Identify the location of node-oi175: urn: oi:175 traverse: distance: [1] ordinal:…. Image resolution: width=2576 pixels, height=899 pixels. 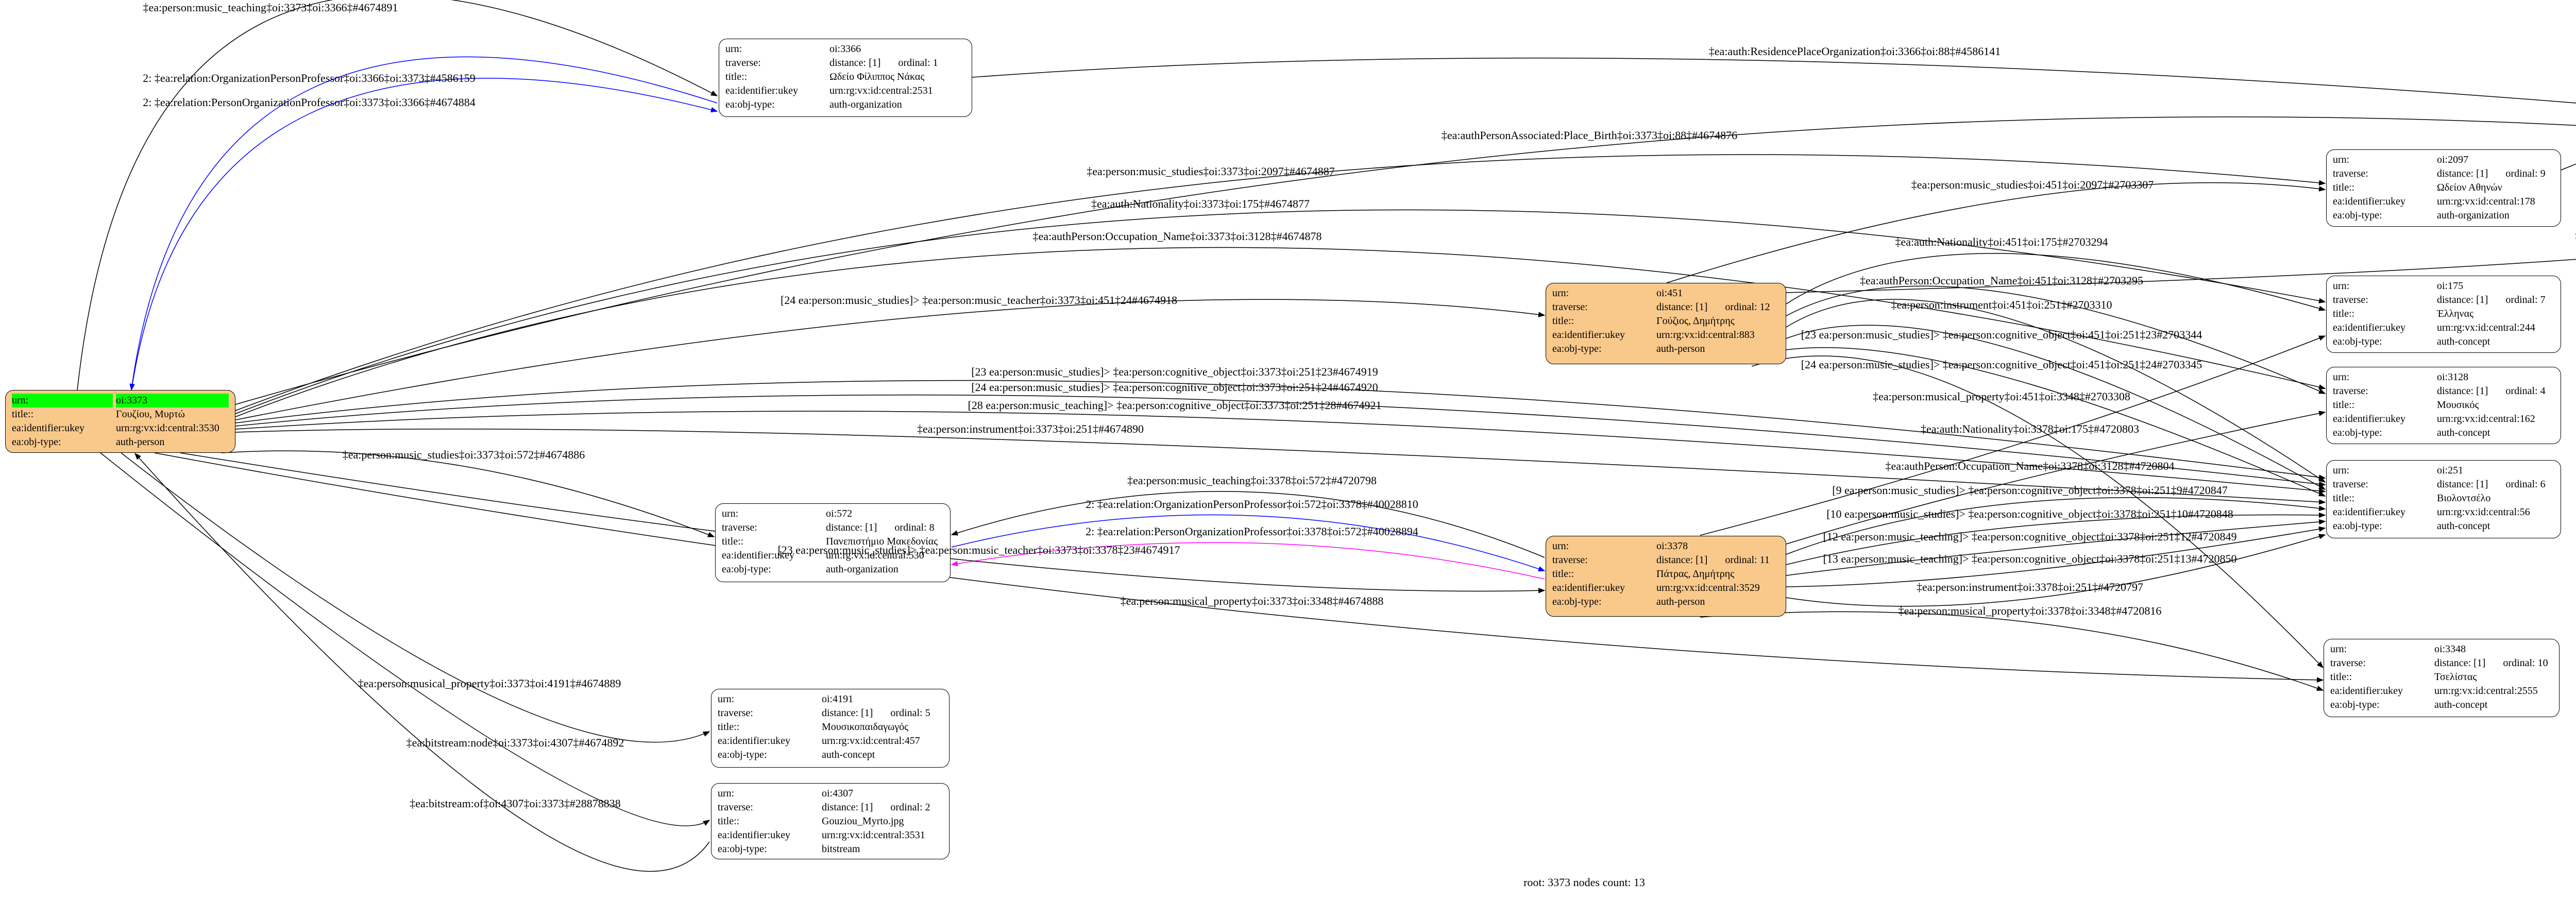
(2443, 314).